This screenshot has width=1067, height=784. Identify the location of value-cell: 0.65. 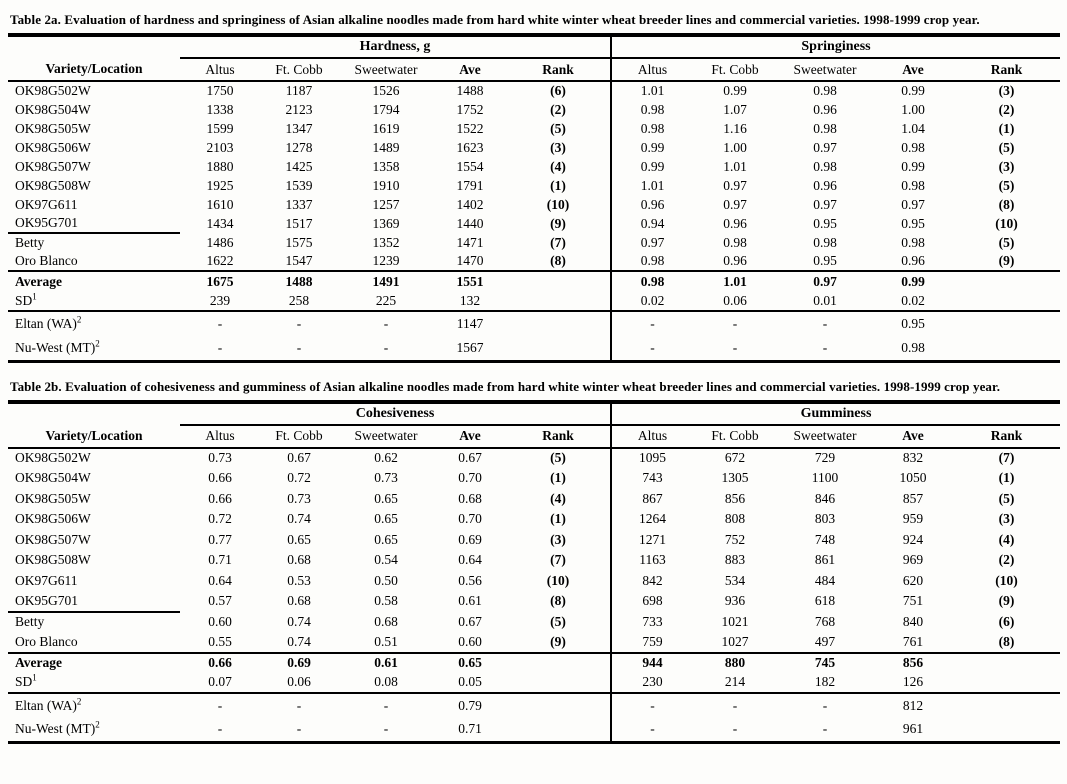
(470, 662).